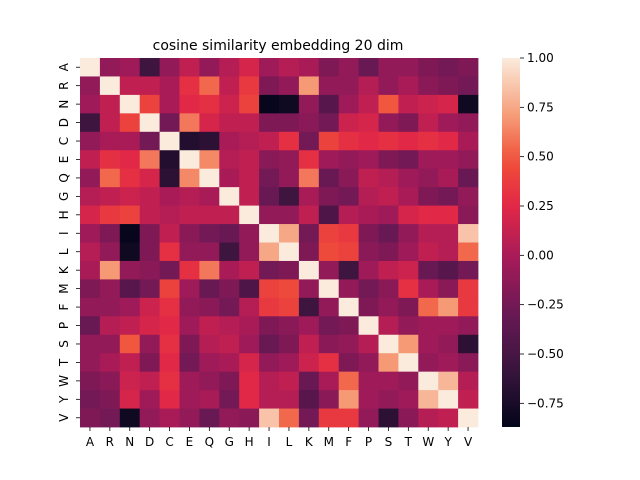  Describe the element at coordinates (329, 196) in the screenshot. I see `heatmap-cell-G-M` at that location.